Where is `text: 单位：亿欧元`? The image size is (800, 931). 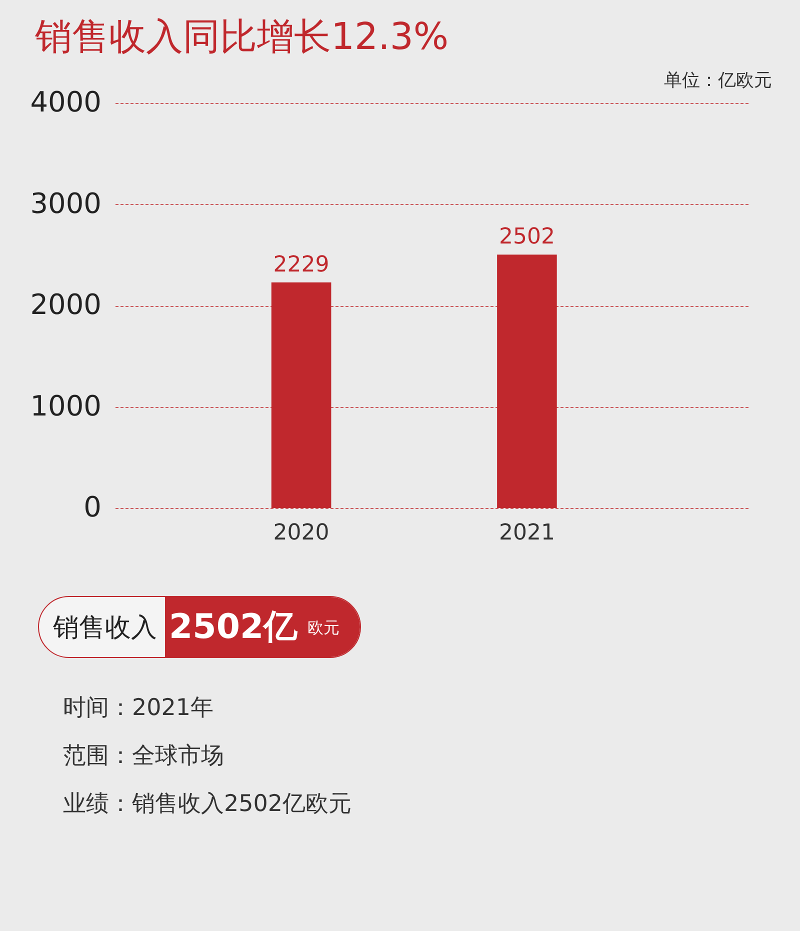
text: 单位：亿欧元 is located at coordinates (718, 80).